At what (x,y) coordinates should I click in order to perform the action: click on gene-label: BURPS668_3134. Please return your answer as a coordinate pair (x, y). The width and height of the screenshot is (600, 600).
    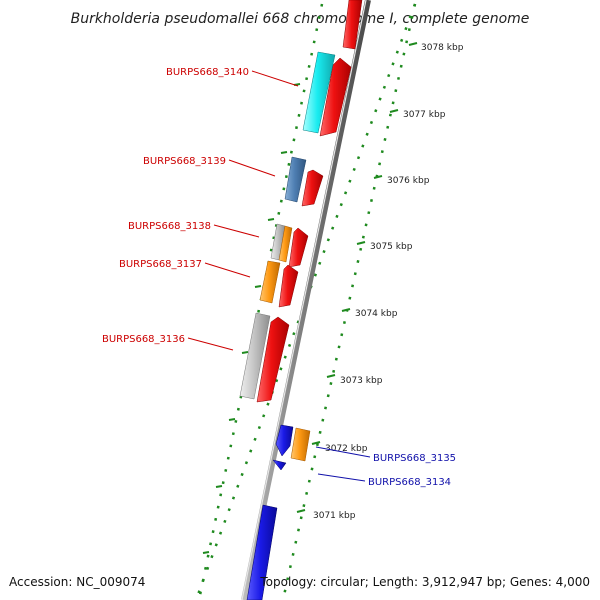
    Looking at the image, I should click on (409, 482).